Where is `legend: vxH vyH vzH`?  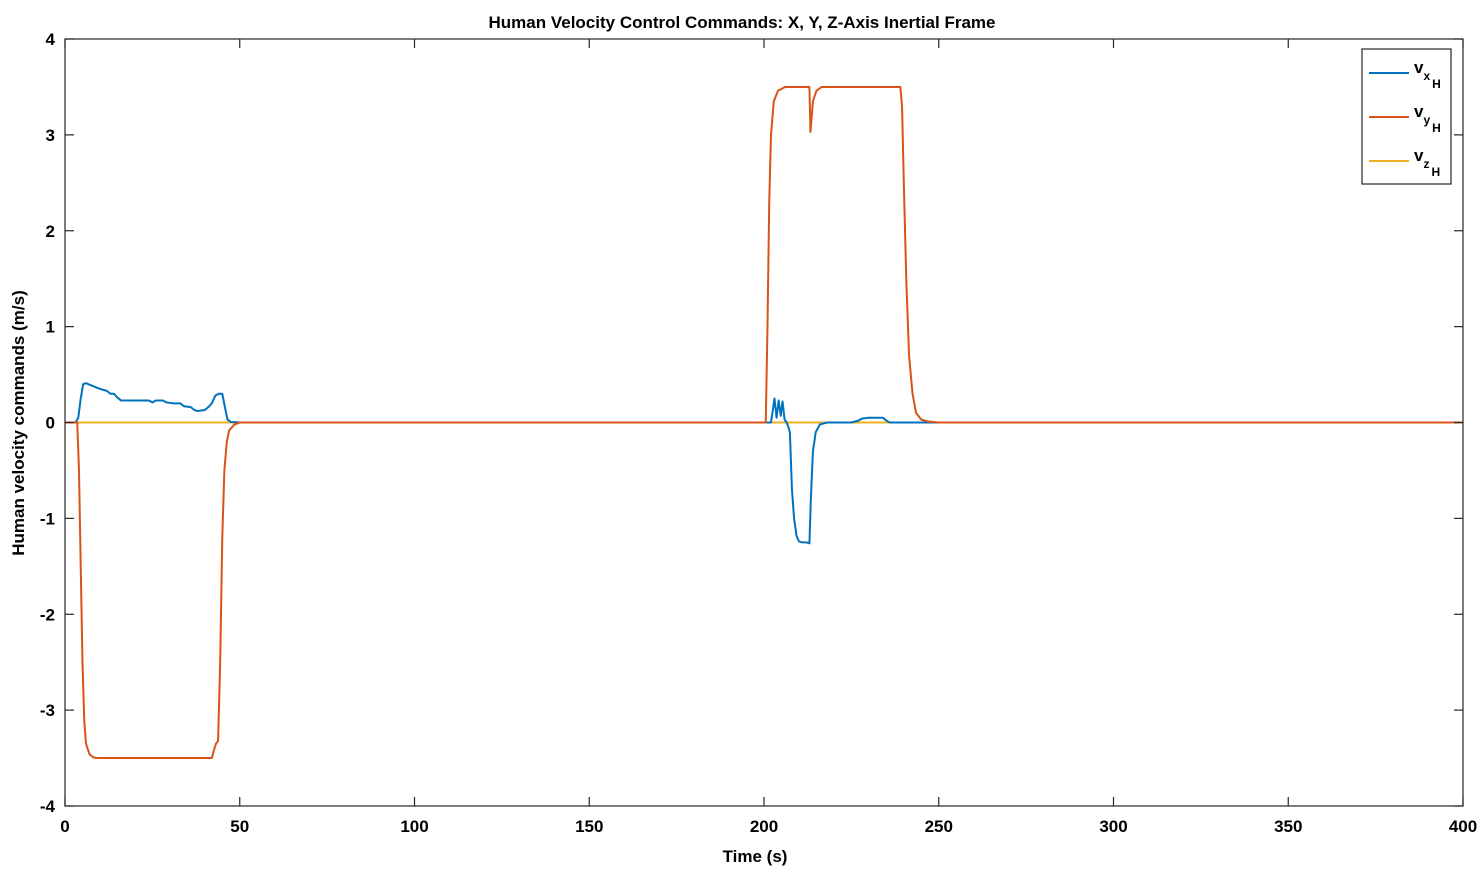 legend: vxH vyH vzH is located at coordinates (1406, 116).